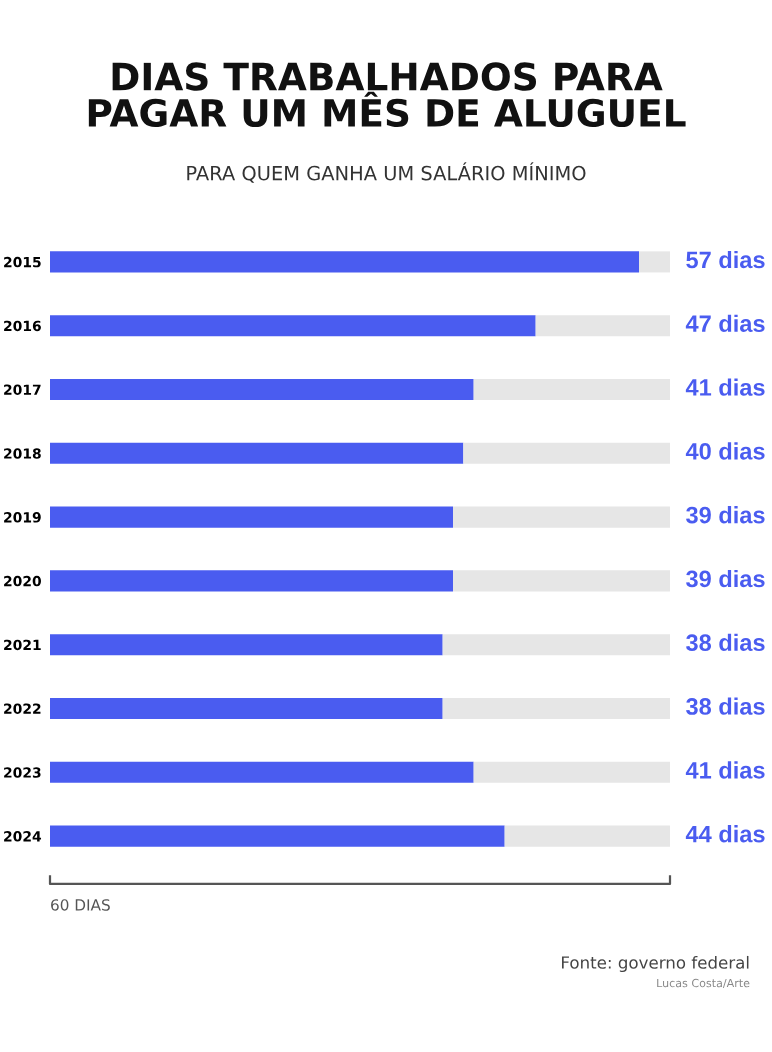  What do you see at coordinates (725, 323) in the screenshot?
I see `data-label: 47 dias` at bounding box center [725, 323].